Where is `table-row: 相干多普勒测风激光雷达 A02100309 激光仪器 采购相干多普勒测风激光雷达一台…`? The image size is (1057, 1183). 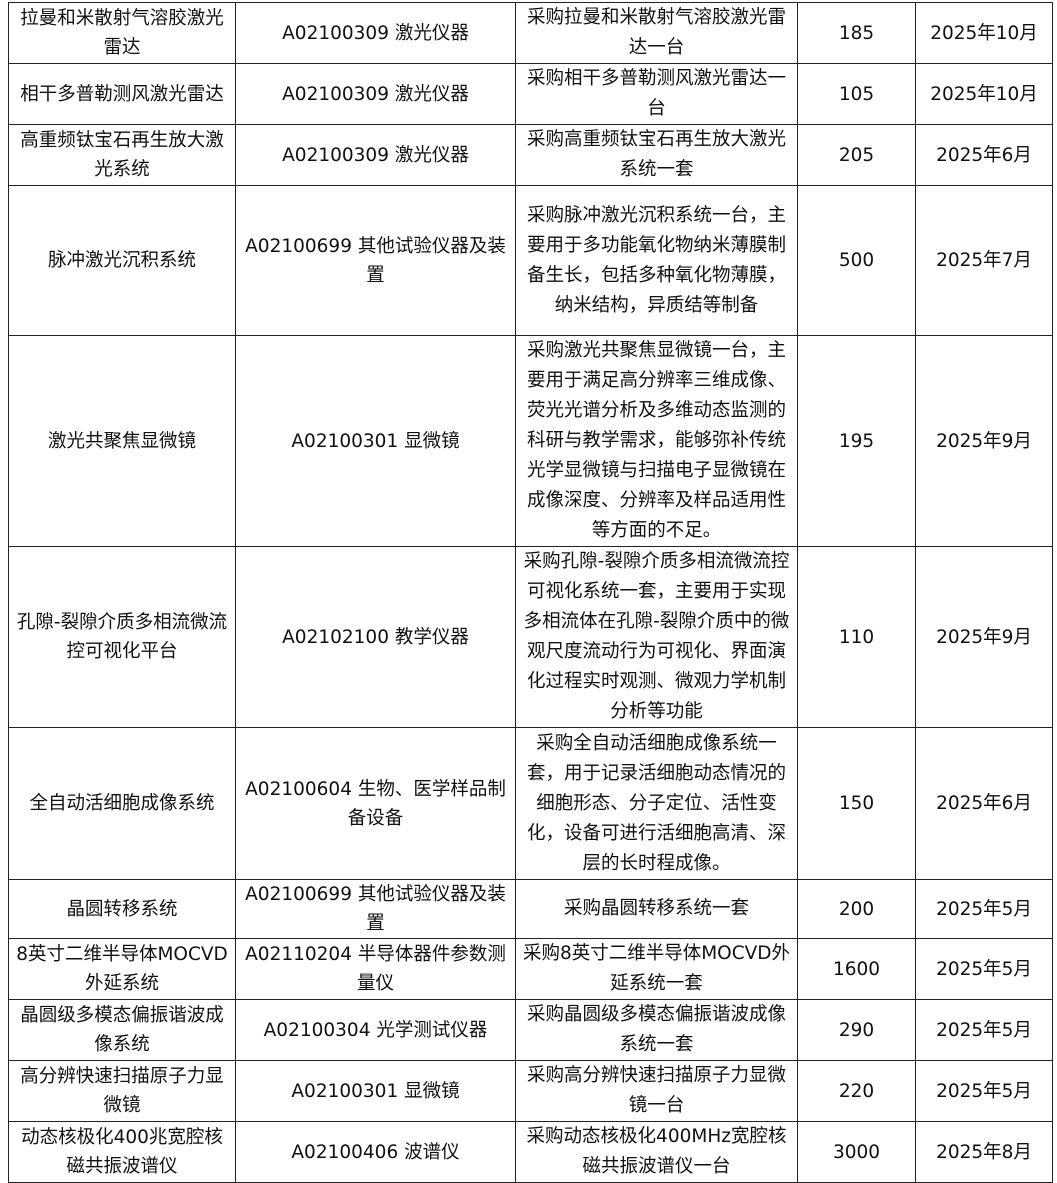
table-row: 相干多普勒测风激光雷达 A02100309 激光仪器 采购相干多普勒测风激光雷达一台… is located at coordinates (530, 94).